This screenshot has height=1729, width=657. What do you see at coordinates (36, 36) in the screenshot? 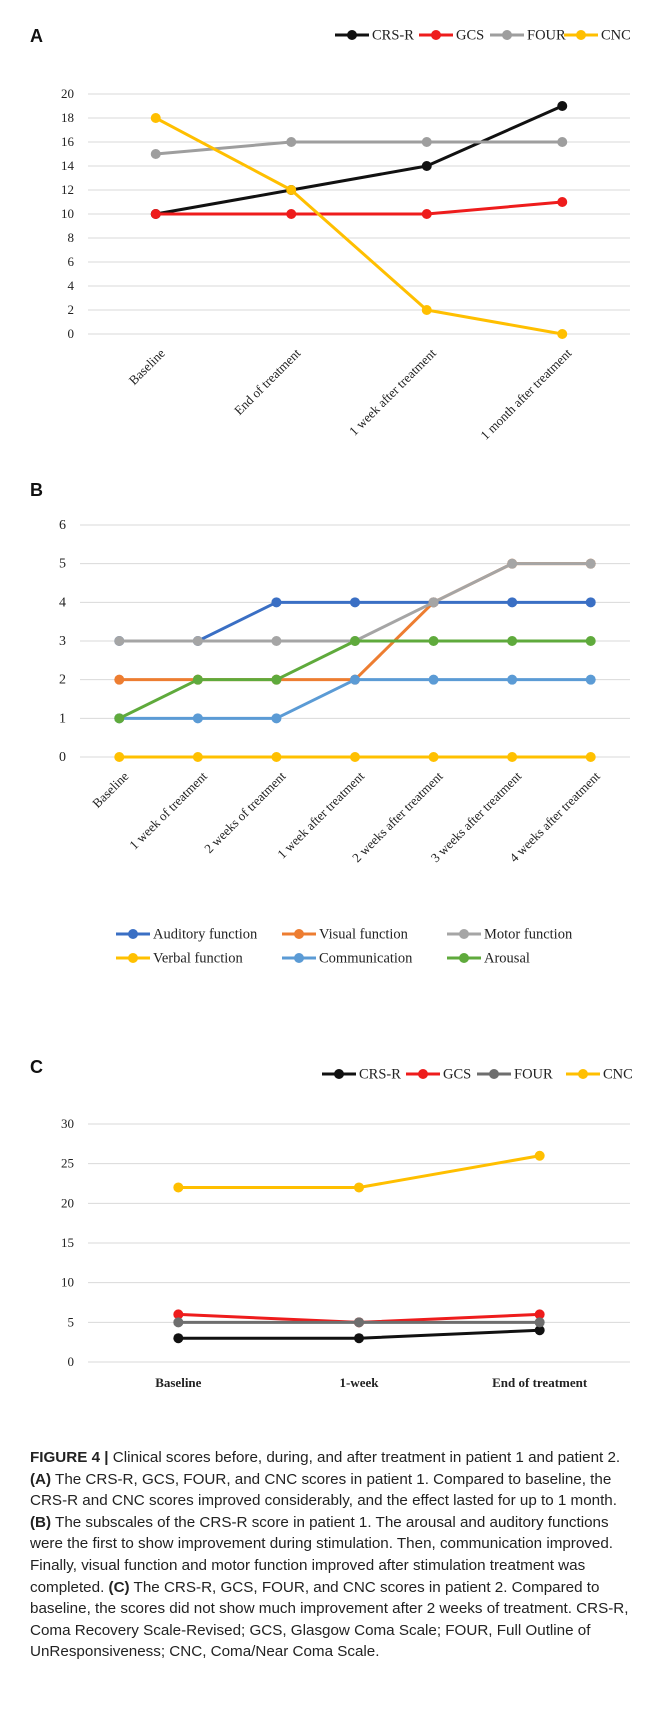
I see `panel-a-letter: A` at bounding box center [36, 36].